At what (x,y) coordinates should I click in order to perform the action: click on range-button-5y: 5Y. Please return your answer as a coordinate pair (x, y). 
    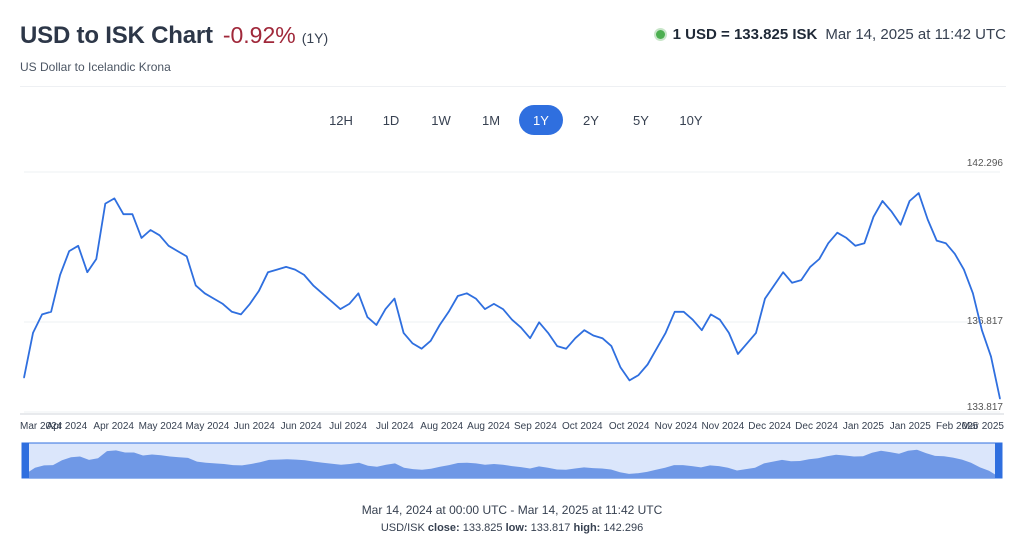
    Looking at the image, I should click on (641, 120).